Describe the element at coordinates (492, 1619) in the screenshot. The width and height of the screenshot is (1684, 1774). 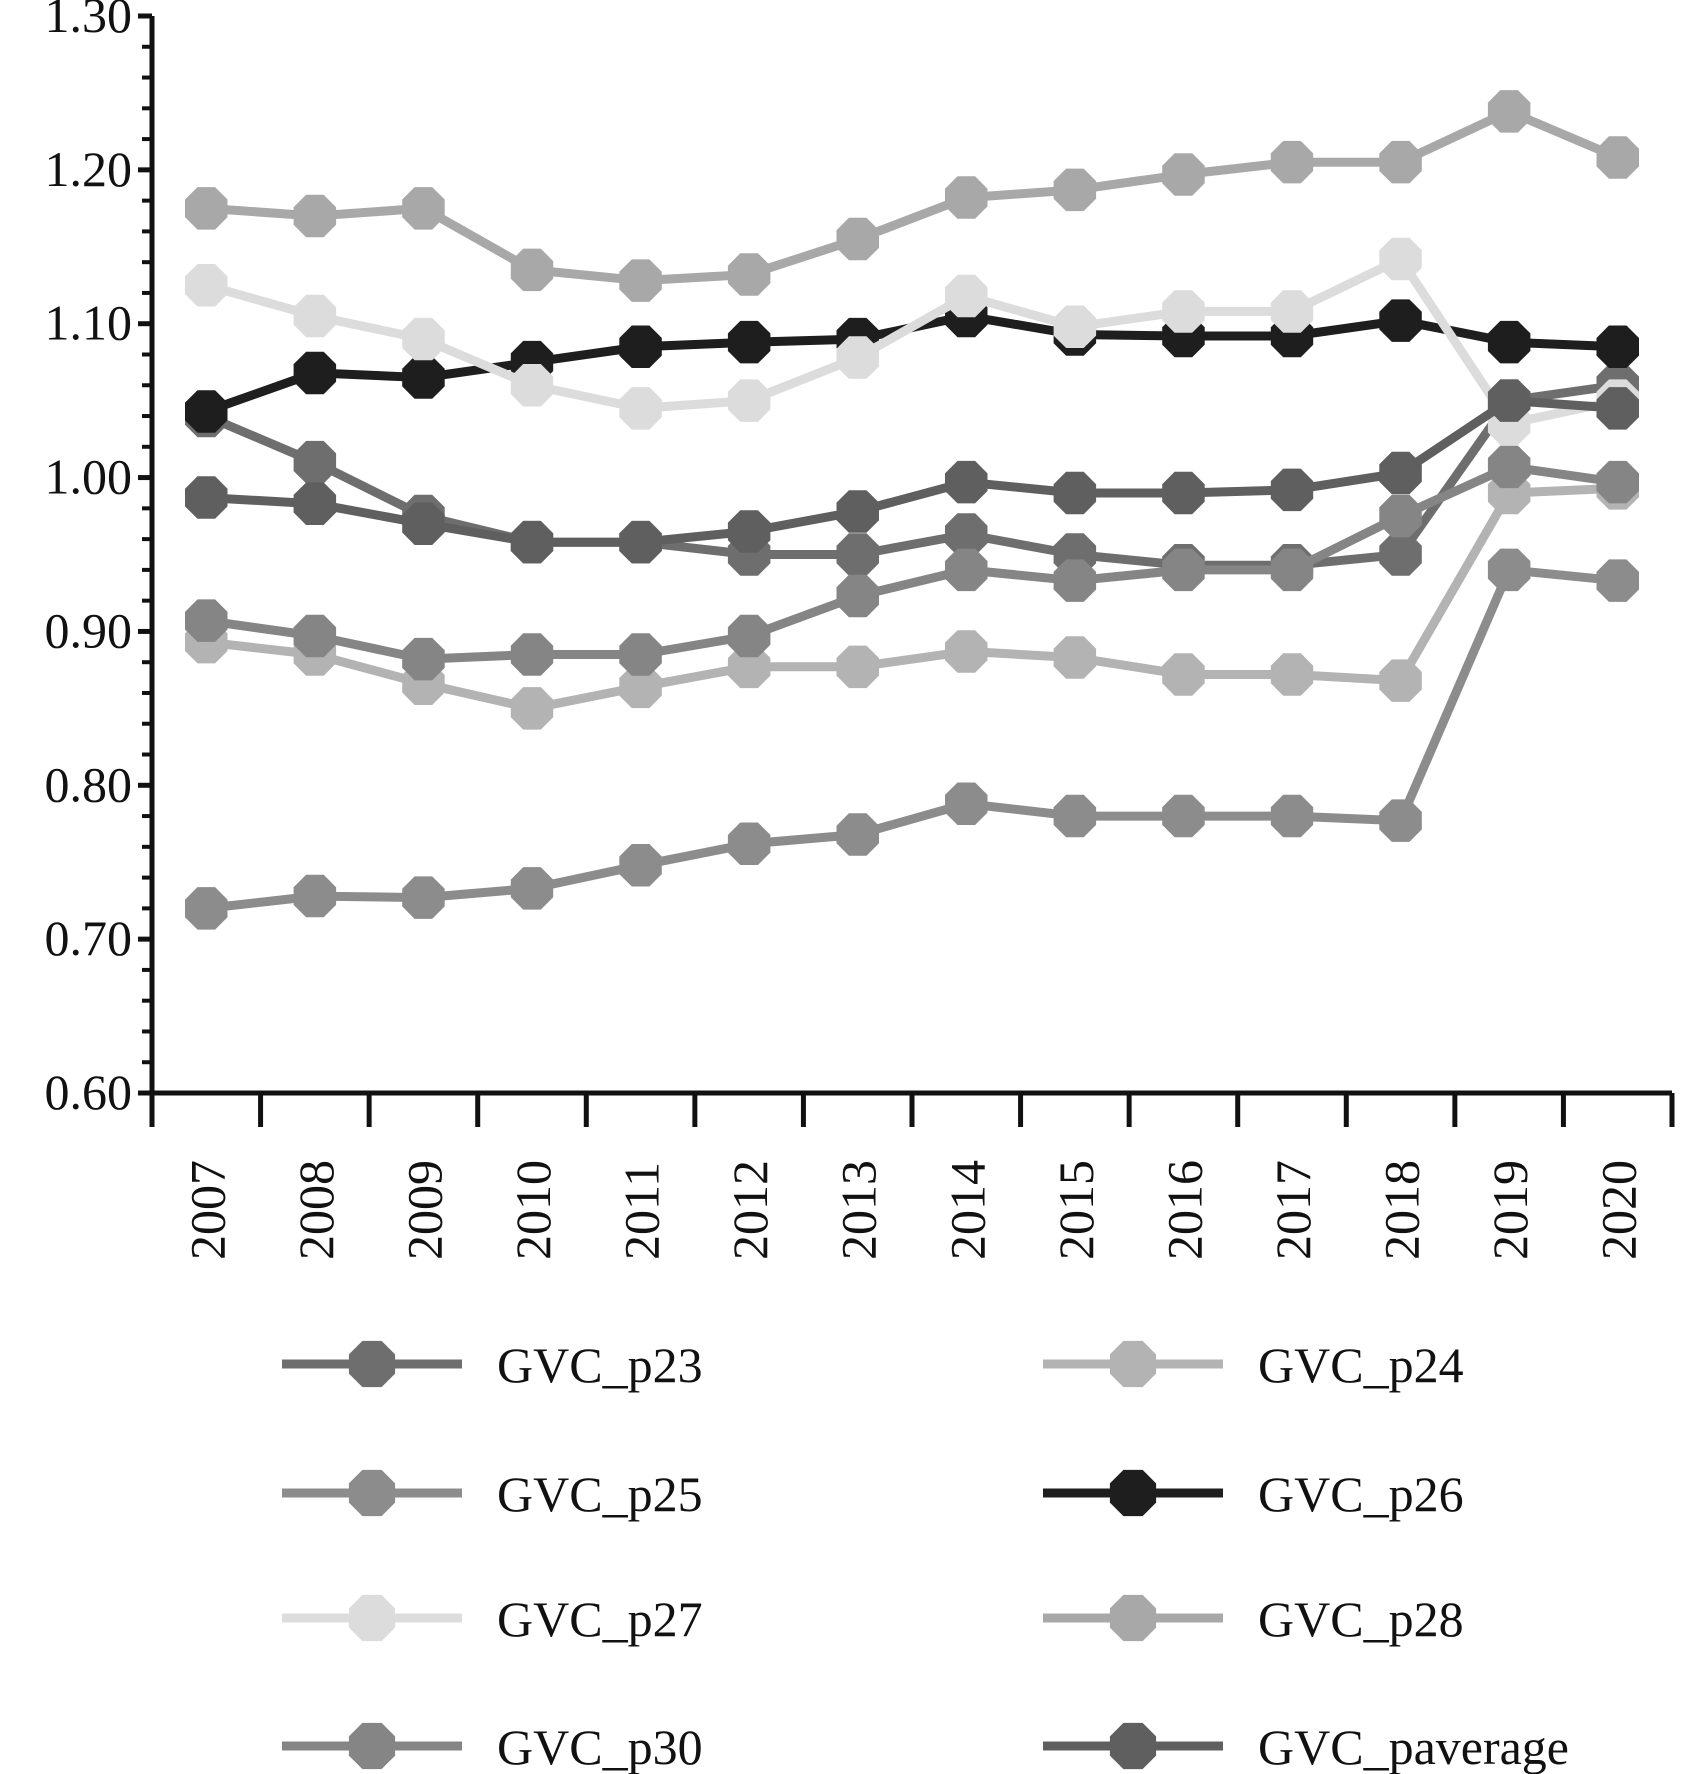
I see `legend-item-gvc-p27: GVC_p27` at that location.